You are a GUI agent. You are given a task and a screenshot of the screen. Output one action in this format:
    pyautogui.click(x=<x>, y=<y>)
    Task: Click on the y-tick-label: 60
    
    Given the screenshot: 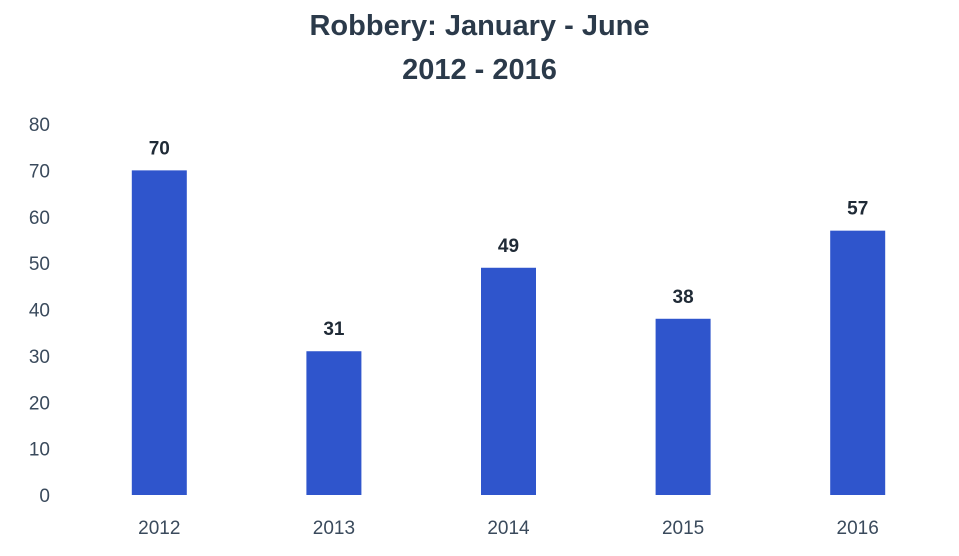 What is the action you would take?
    pyautogui.click(x=39, y=218)
    